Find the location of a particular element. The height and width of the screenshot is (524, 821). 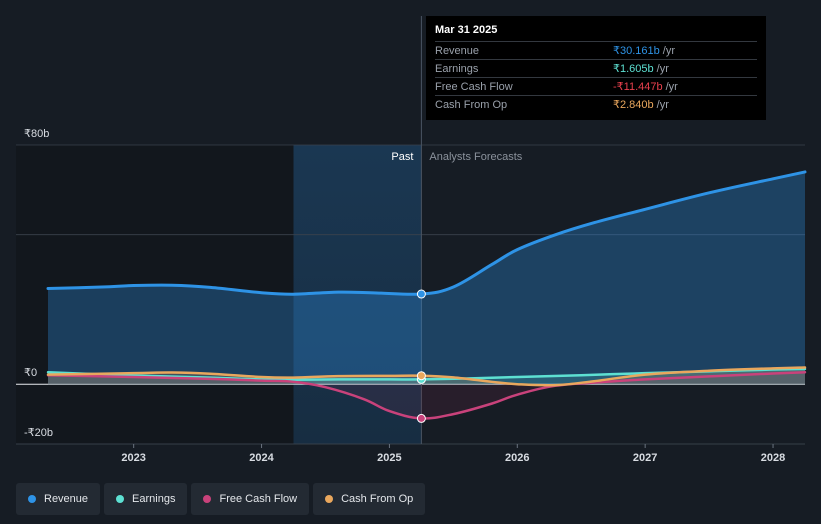

legend-label: Revenue is located at coordinates (66, 499).